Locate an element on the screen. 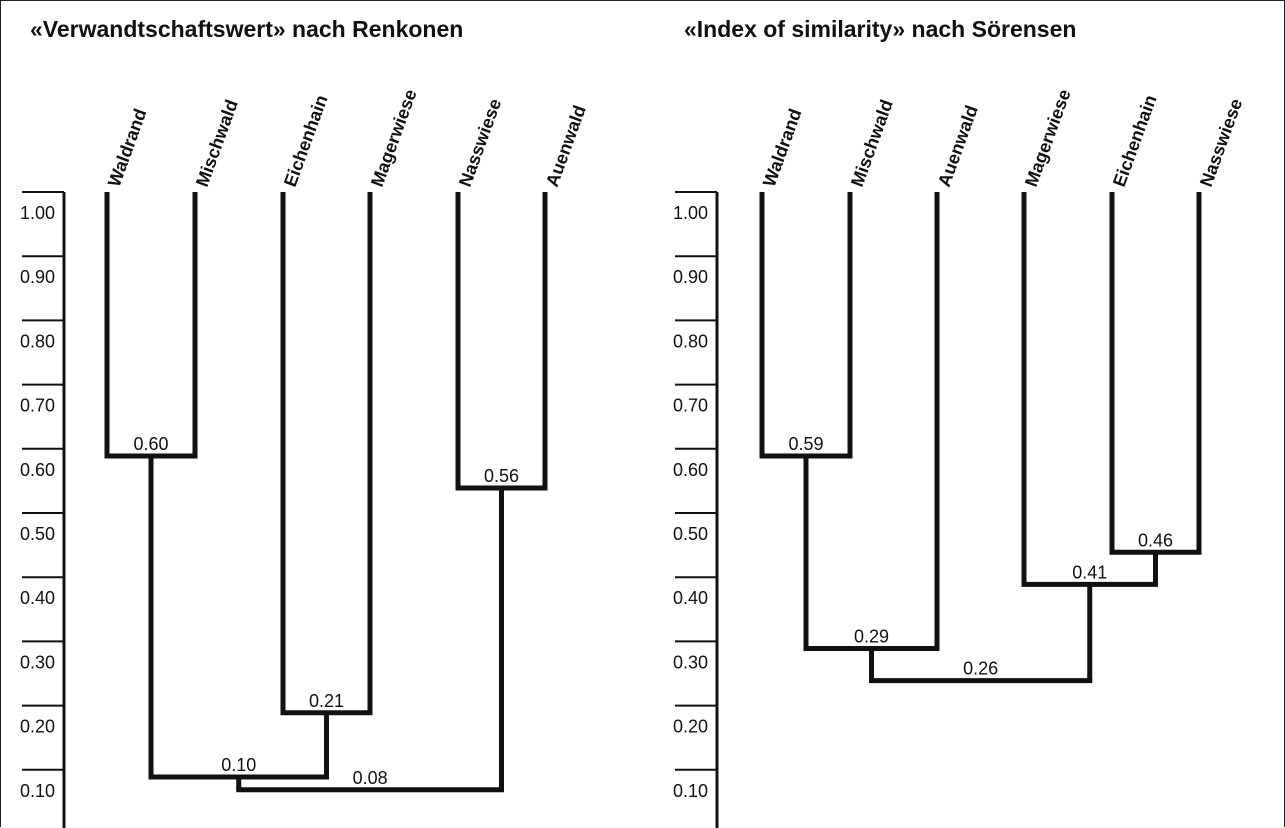  merge-value-label: 0.26 is located at coordinates (980, 669).